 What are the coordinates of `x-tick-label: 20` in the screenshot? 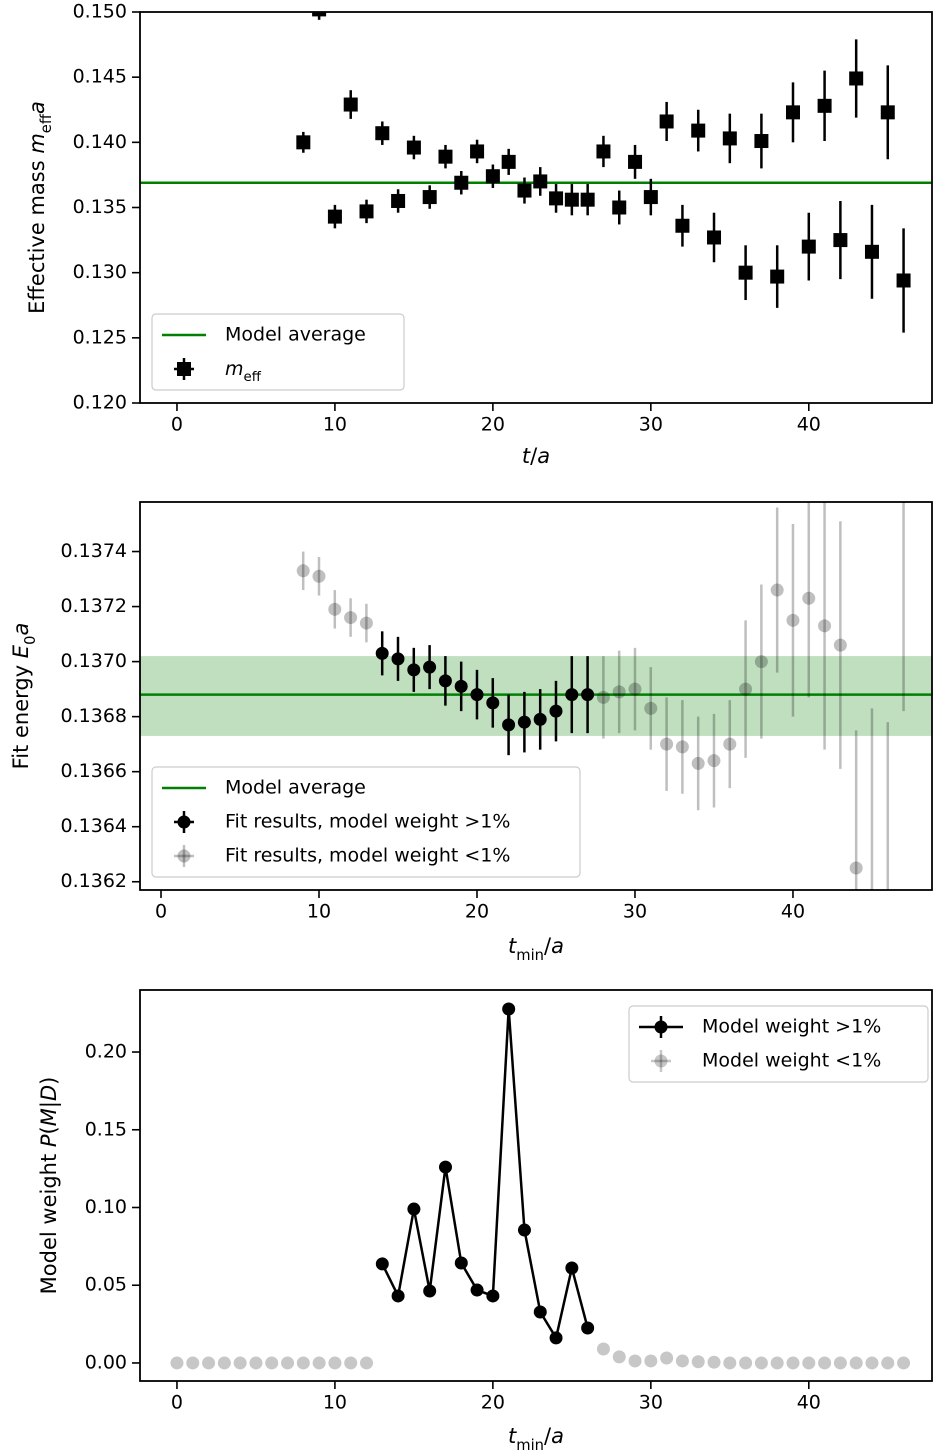 It's located at (493, 425).